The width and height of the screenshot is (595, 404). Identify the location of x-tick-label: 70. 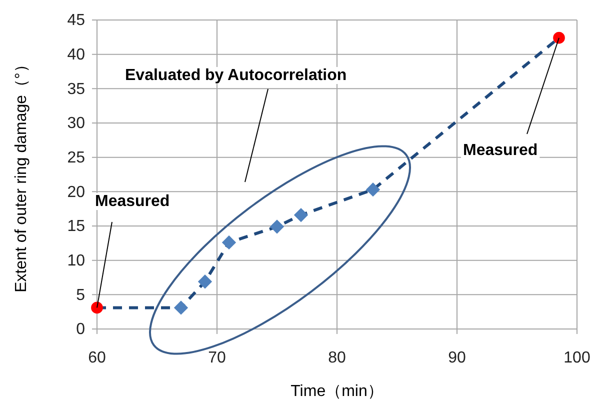
(217, 357).